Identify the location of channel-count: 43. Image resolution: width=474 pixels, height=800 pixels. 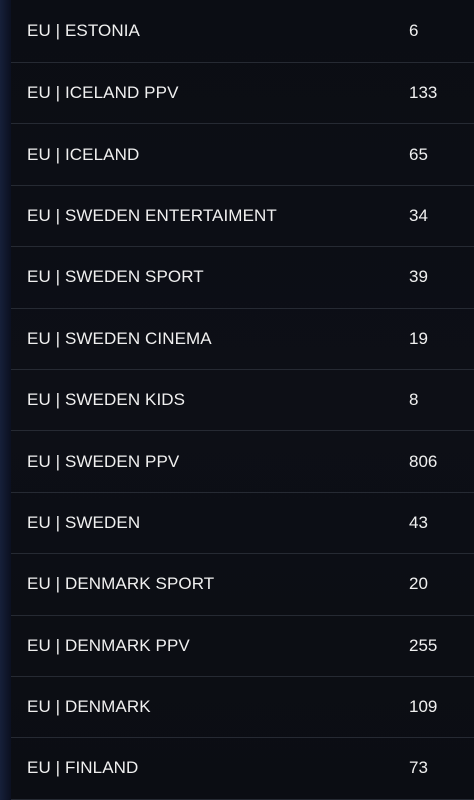
(418, 522).